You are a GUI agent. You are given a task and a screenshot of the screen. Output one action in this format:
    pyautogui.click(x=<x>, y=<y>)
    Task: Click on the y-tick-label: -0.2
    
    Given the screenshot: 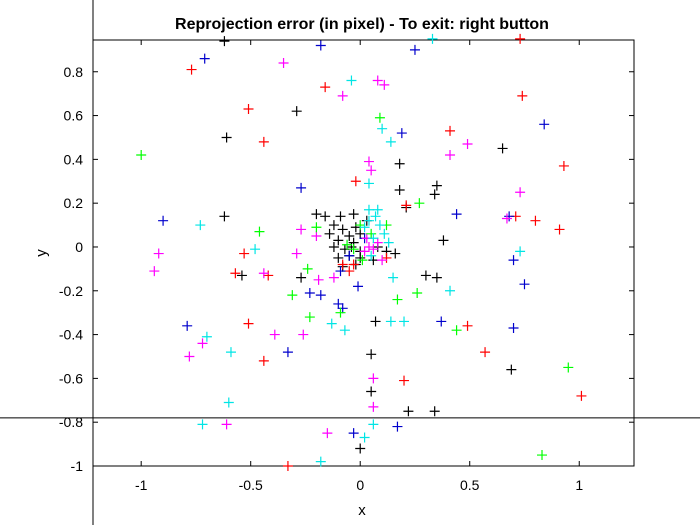 What is the action you would take?
    pyautogui.click(x=71, y=291)
    